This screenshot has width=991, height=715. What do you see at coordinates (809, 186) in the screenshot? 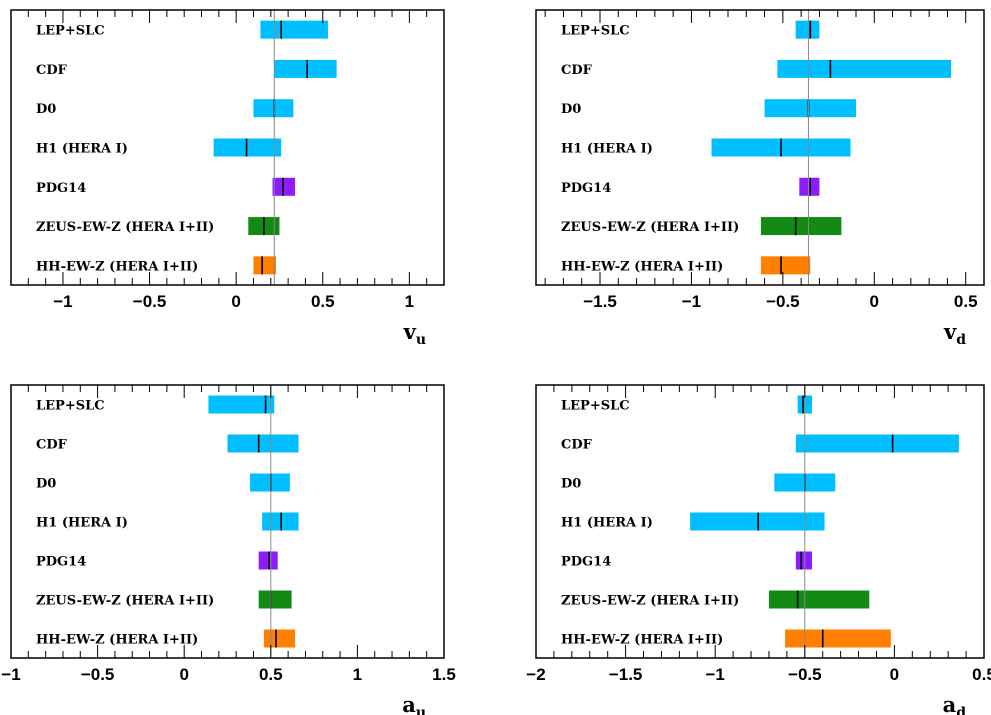
I see `bar-v-d-pdg14` at bounding box center [809, 186].